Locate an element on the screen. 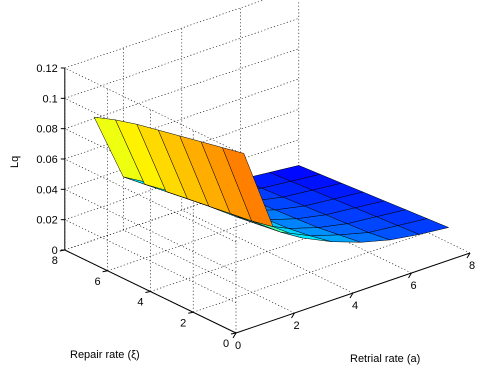 Image resolution: width=495 pixels, height=367 pixels. y-tick-label: 6 is located at coordinates (98, 282).